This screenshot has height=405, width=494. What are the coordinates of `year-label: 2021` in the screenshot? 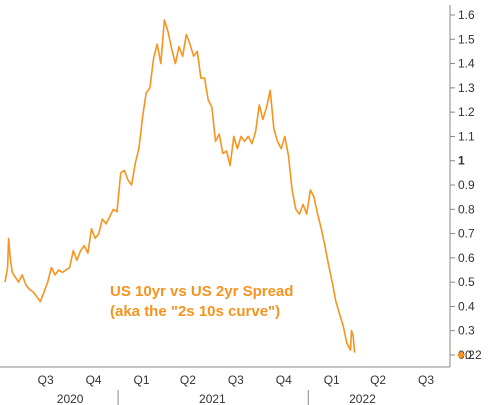 It's located at (212, 398).